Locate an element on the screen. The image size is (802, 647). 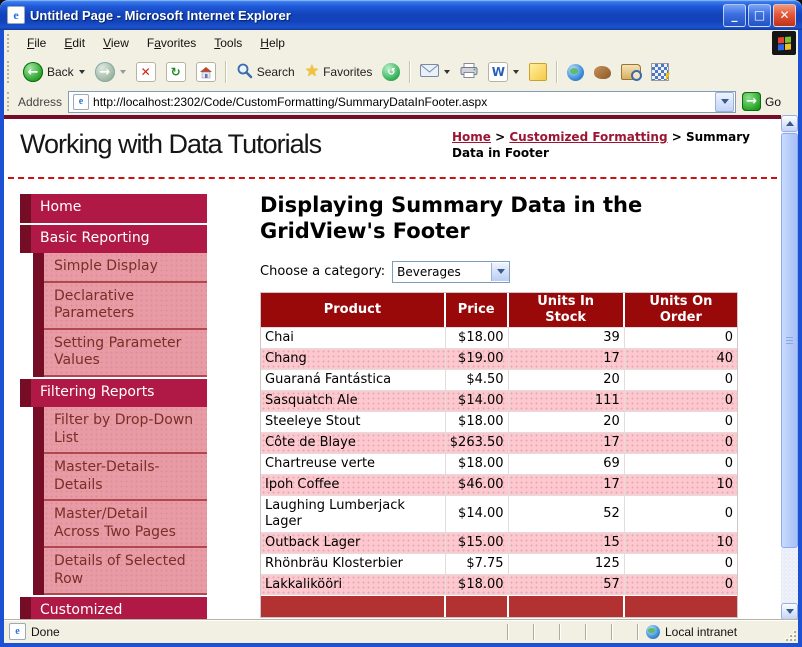
forward-button: → is located at coordinates (110, 72).